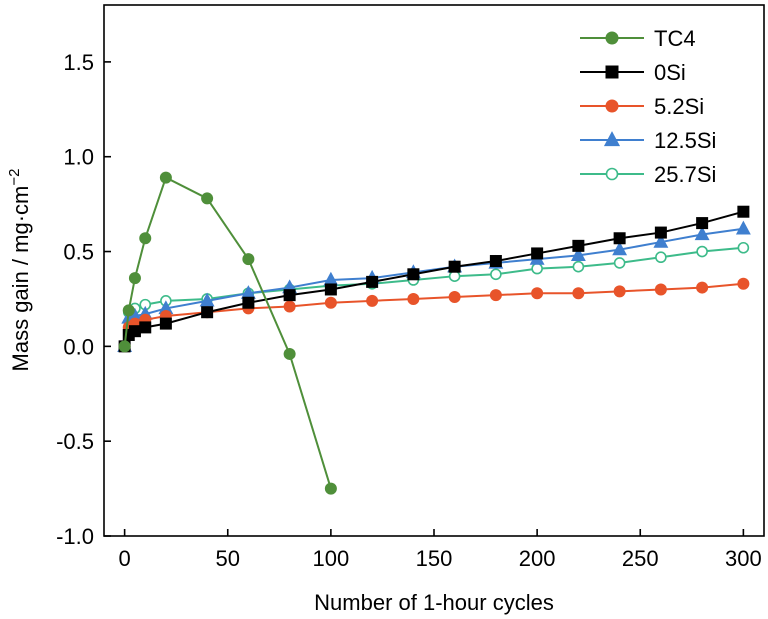  What do you see at coordinates (685, 174) in the screenshot?
I see `legend-label: 25.7Si` at bounding box center [685, 174].